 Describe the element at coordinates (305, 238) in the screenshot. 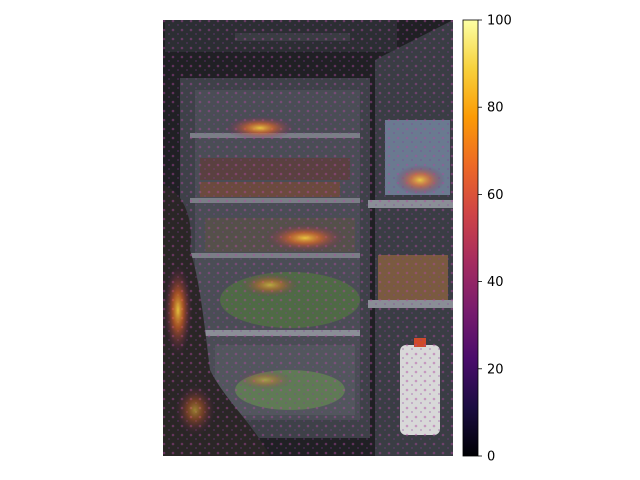

I see `hotspot-middle-shelf` at that location.